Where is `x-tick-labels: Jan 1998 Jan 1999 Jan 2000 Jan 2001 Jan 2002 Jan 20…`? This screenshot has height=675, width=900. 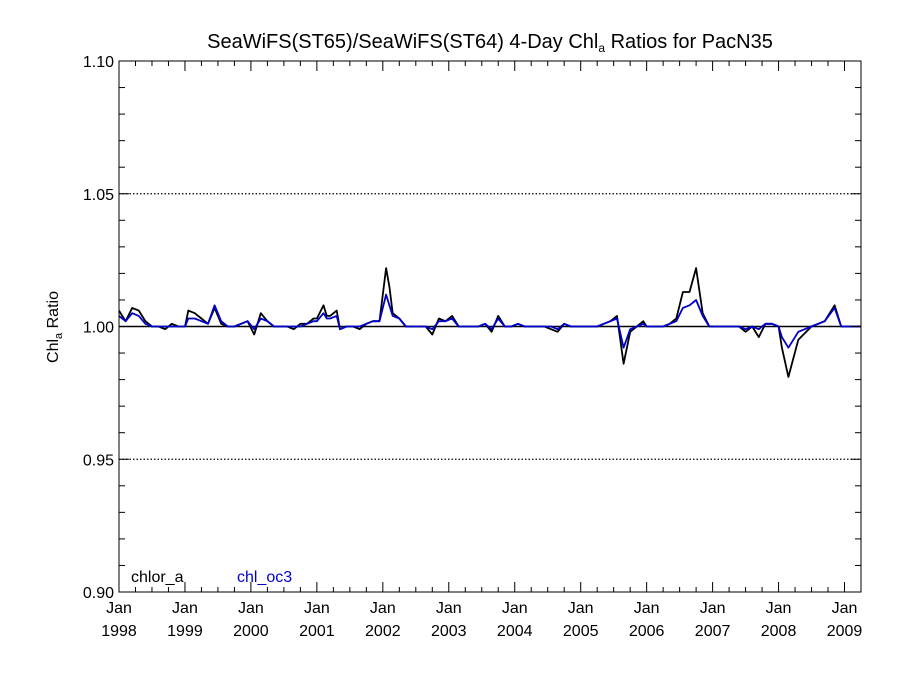 x-tick-labels: Jan 1998 Jan 1999 Jan 2000 Jan 2001 Jan 2002 Jan 20… is located at coordinates (481, 620).